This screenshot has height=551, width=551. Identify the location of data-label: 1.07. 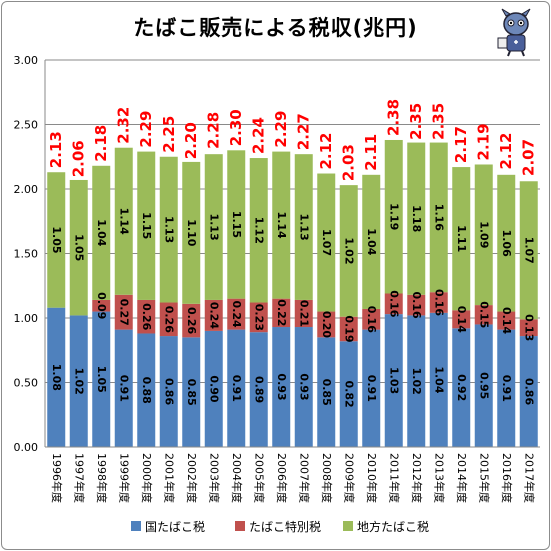
(326, 242).